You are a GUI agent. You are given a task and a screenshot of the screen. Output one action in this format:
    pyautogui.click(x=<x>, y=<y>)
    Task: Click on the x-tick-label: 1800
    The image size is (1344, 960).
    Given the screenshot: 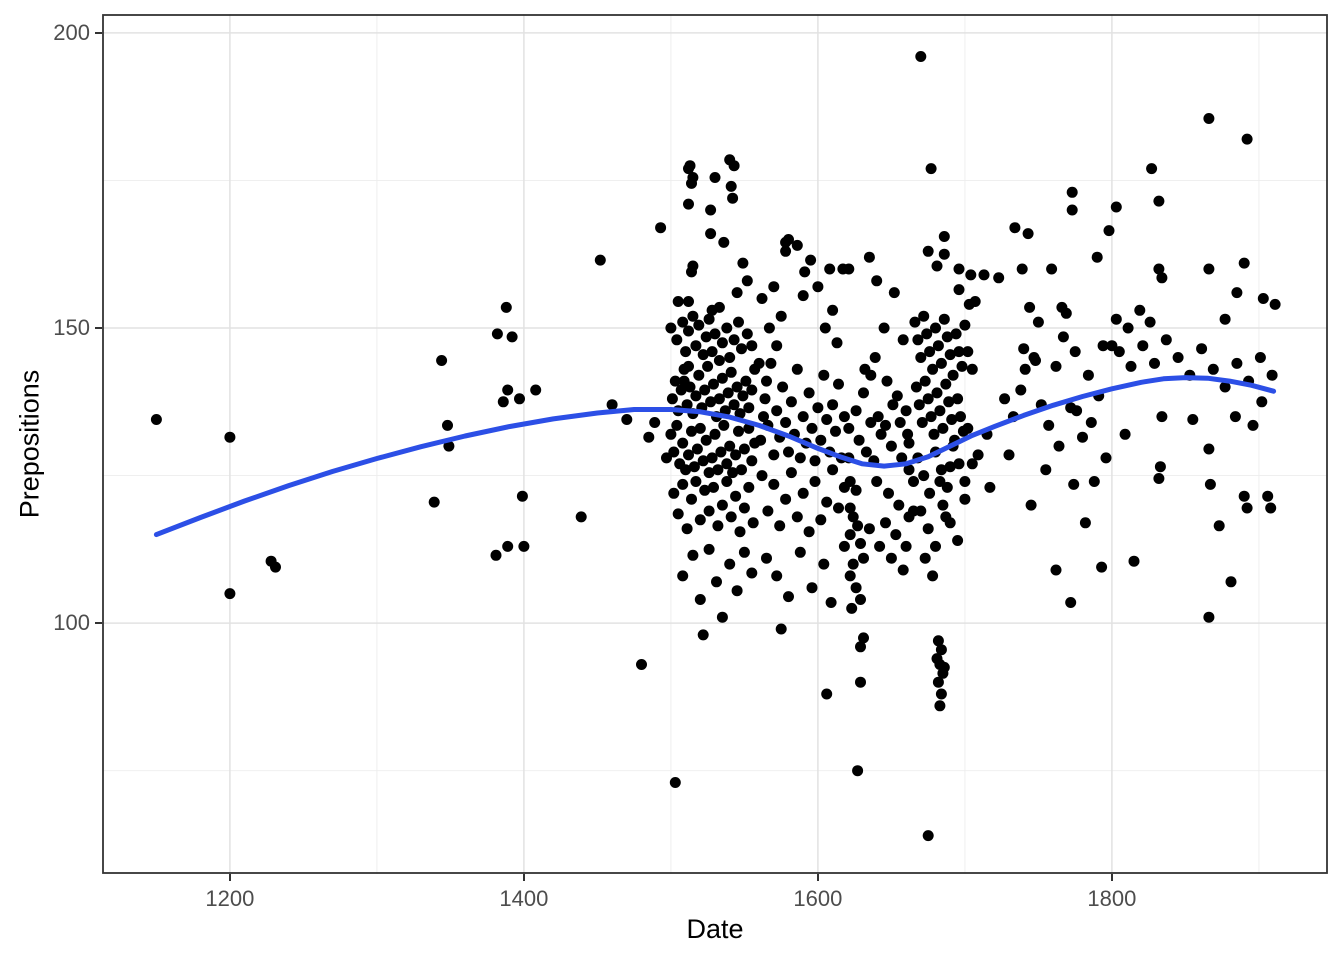 What is the action you would take?
    pyautogui.click(x=1112, y=898)
    